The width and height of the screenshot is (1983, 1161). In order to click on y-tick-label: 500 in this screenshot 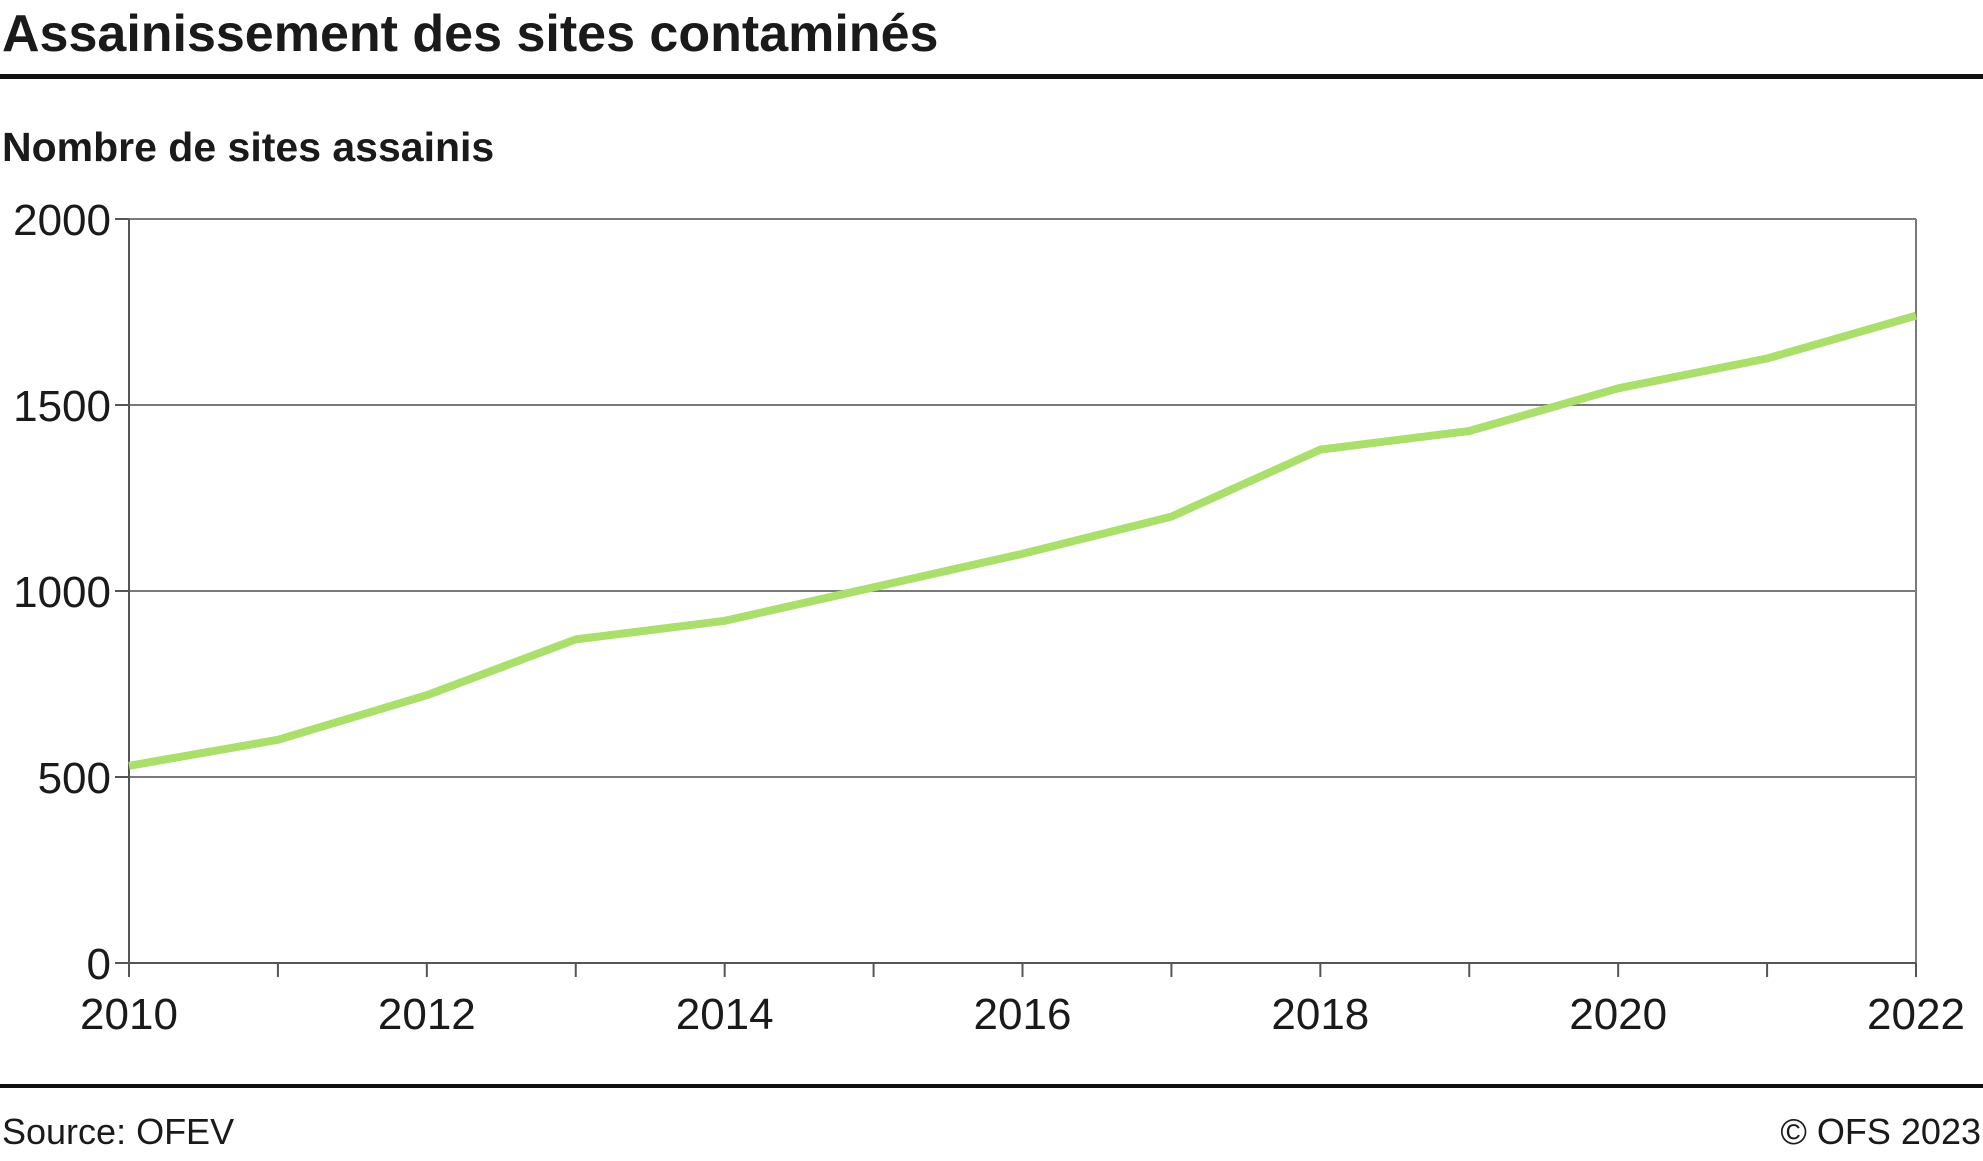, I will do `click(74, 778)`.